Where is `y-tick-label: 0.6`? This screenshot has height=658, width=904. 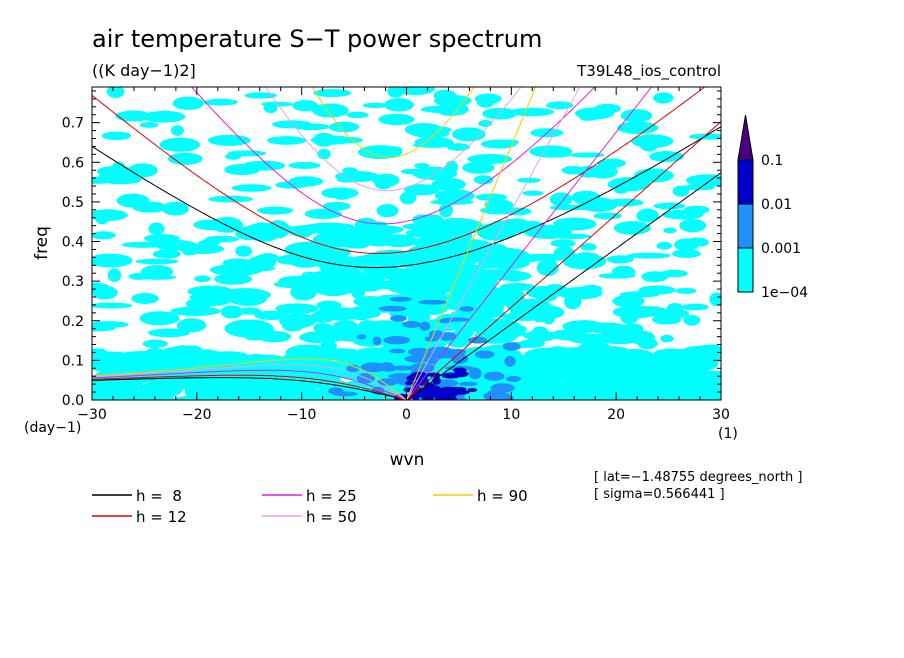 y-tick-label: 0.6 is located at coordinates (73, 163).